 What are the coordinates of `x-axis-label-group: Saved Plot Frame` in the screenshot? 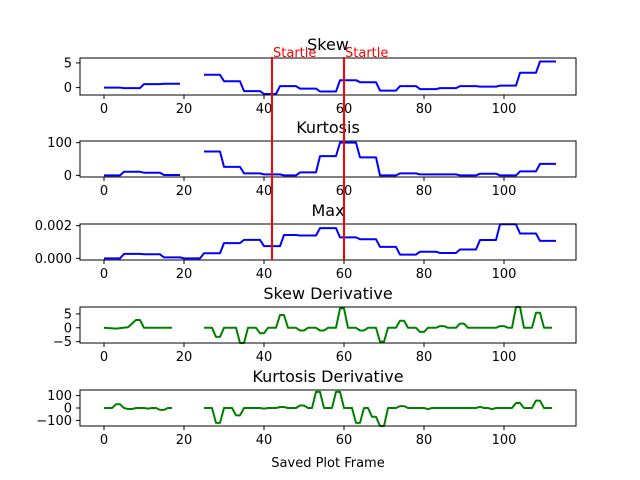 It's located at (327, 463).